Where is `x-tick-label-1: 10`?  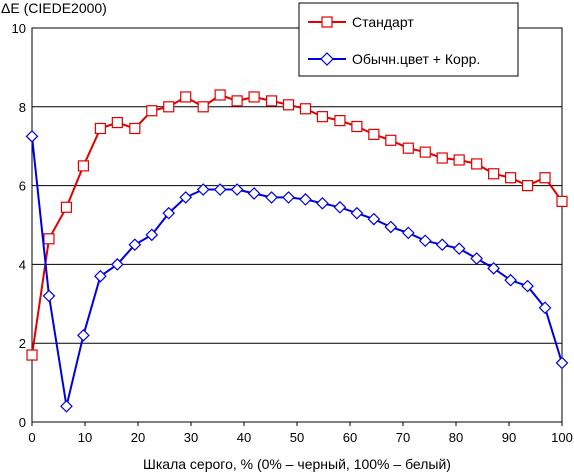 x-tick-label-1: 10 is located at coordinates (85, 437).